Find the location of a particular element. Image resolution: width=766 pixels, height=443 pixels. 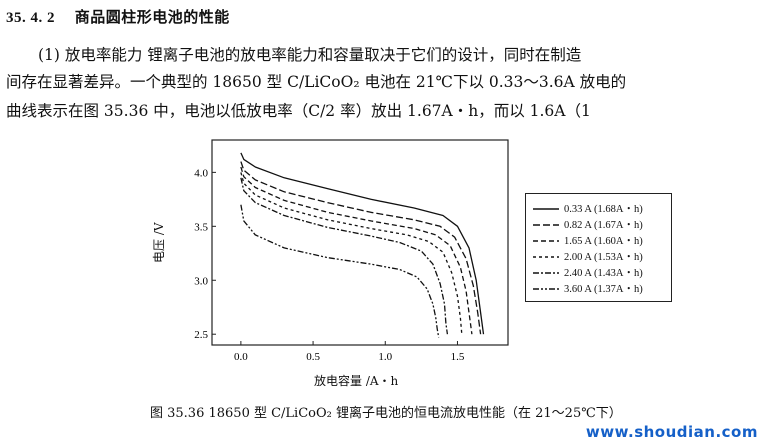

legend-item: 0.82 A (1.67A・h) is located at coordinates (587, 224).